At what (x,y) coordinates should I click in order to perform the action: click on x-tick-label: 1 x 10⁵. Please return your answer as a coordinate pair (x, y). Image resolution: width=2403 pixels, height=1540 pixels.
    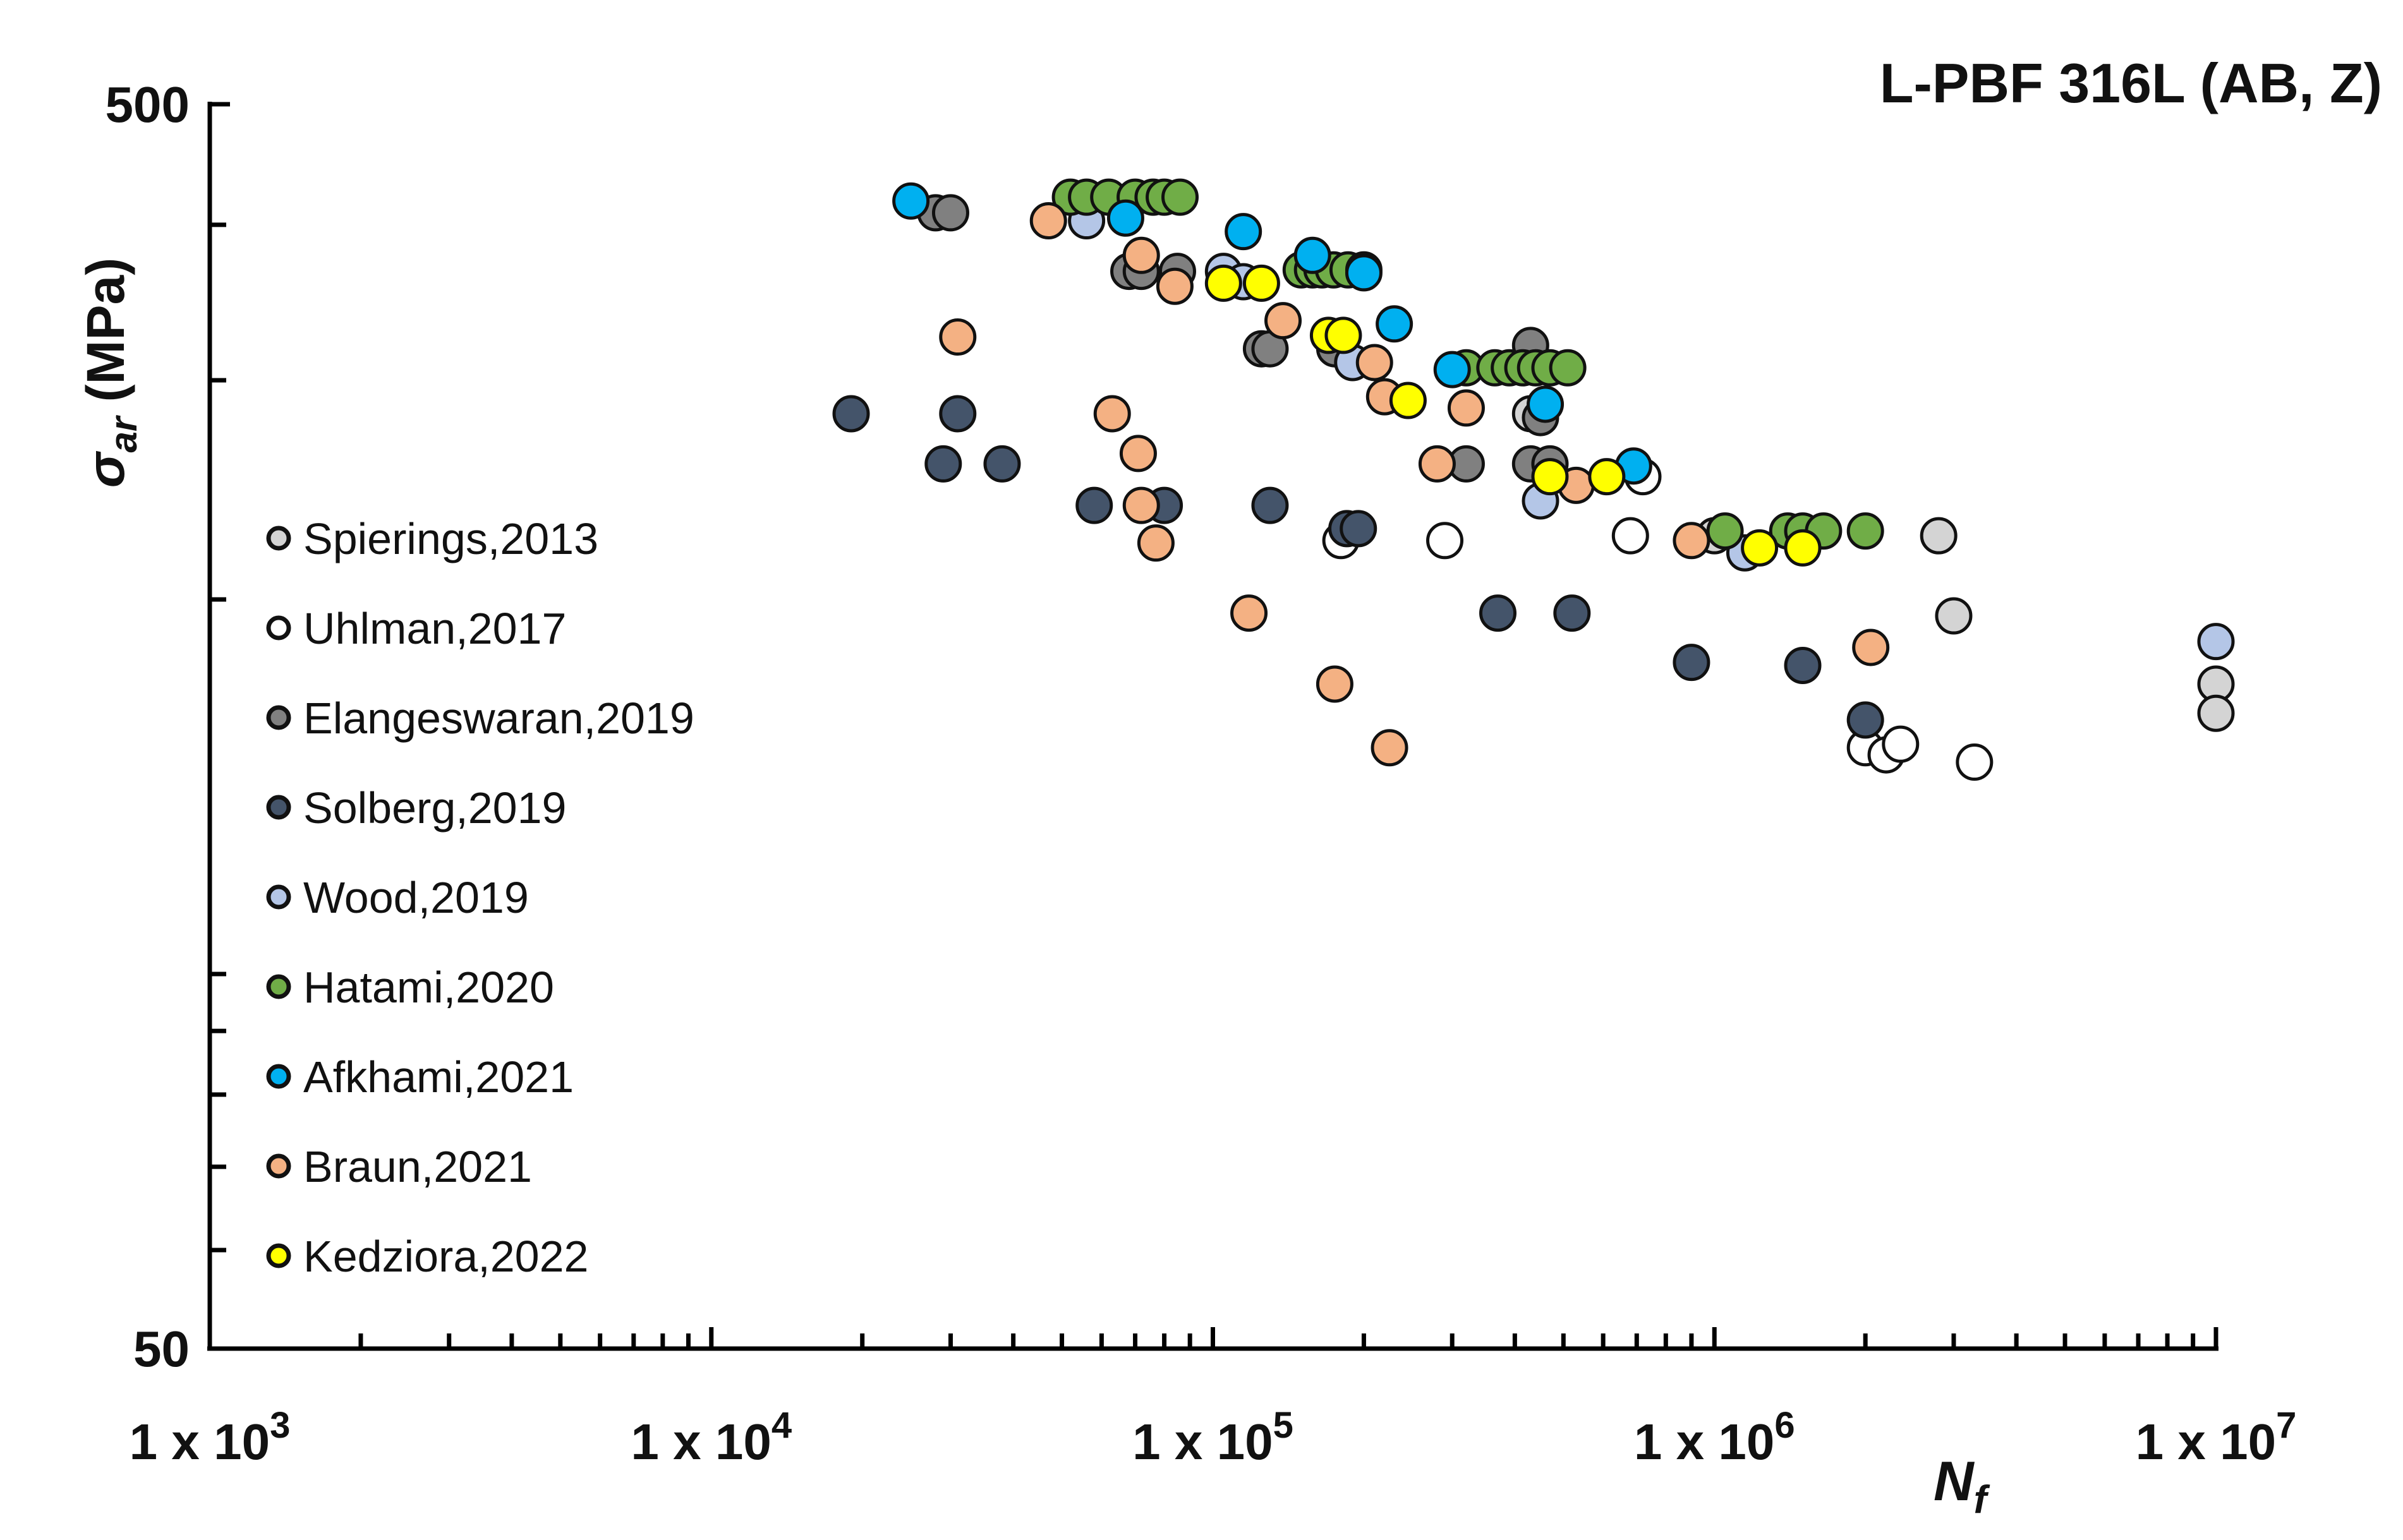
    Looking at the image, I should click on (1212, 1437).